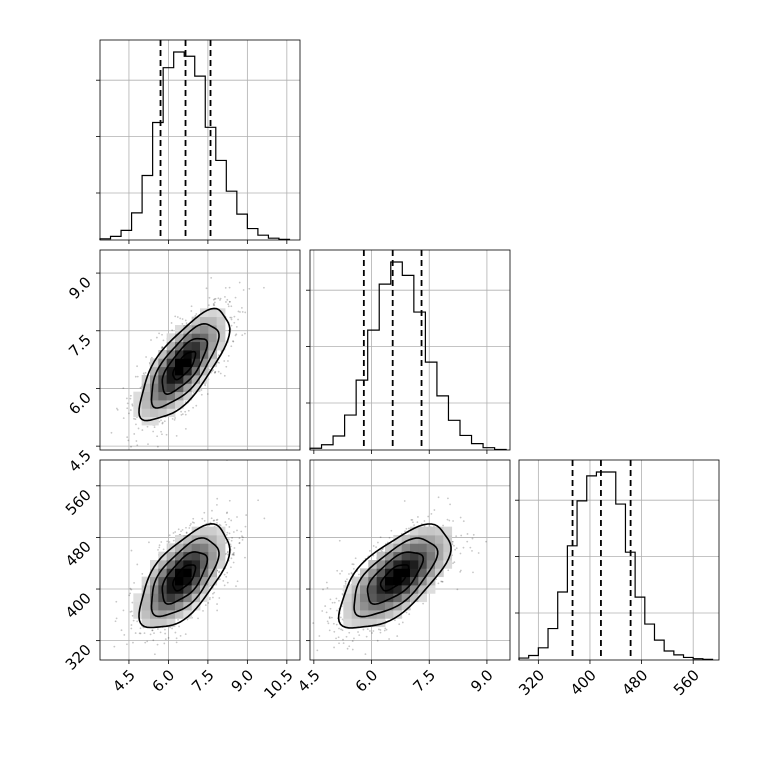 This screenshot has width=760, height=760. Describe the element at coordinates (80, 404) in the screenshot. I see `y-tick-label: 6.0` at that location.